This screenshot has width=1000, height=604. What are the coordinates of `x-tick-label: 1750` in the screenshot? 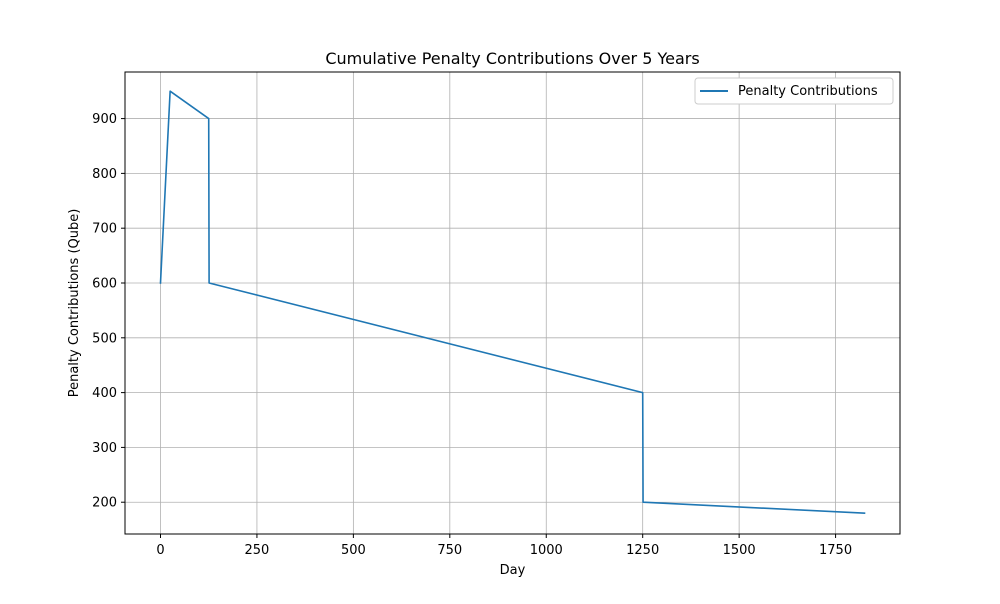 It's located at (835, 550).